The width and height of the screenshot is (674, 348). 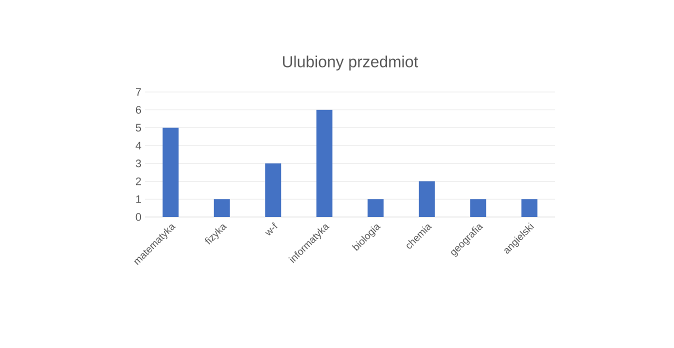 I want to click on y-tick-label: 3, so click(x=138, y=164).